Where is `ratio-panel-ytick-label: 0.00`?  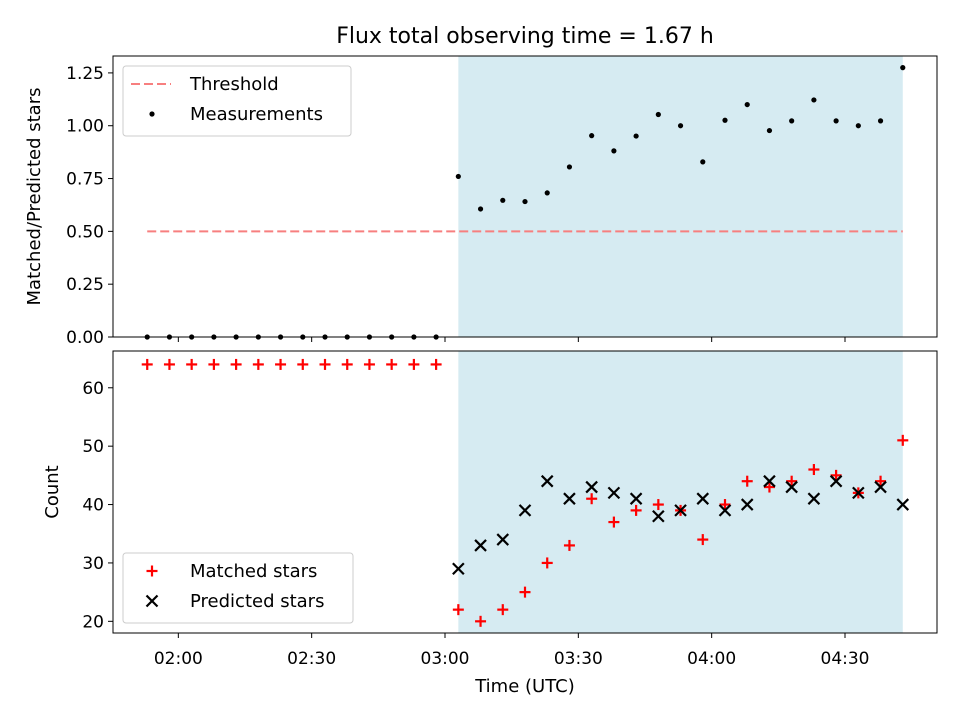 ratio-panel-ytick-label: 0.00 is located at coordinates (85, 338).